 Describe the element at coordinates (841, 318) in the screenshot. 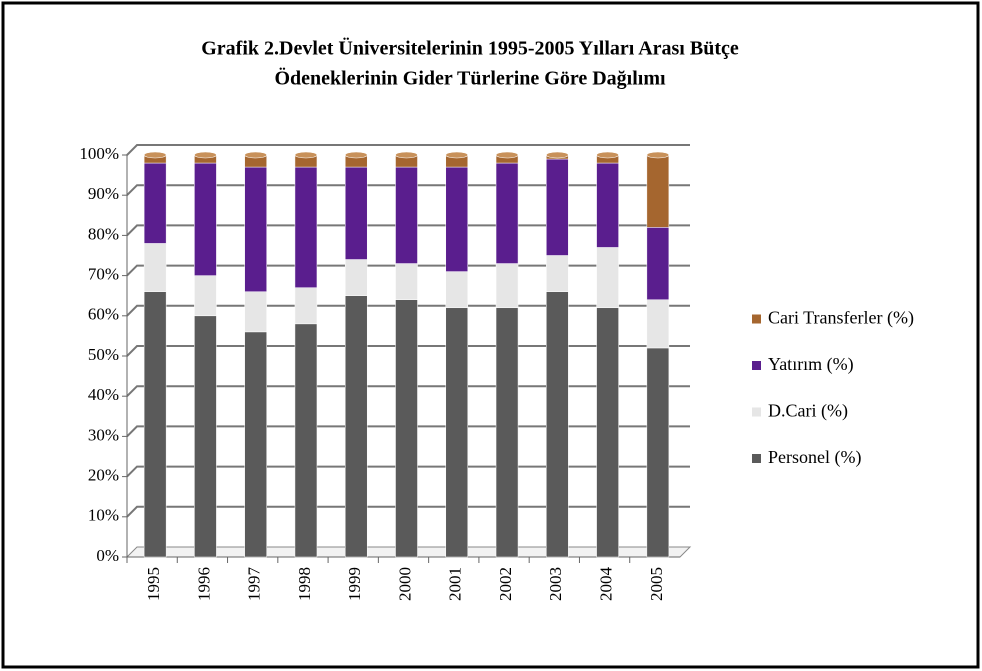

I see `legend-label: Cari Transferler (%)` at that location.